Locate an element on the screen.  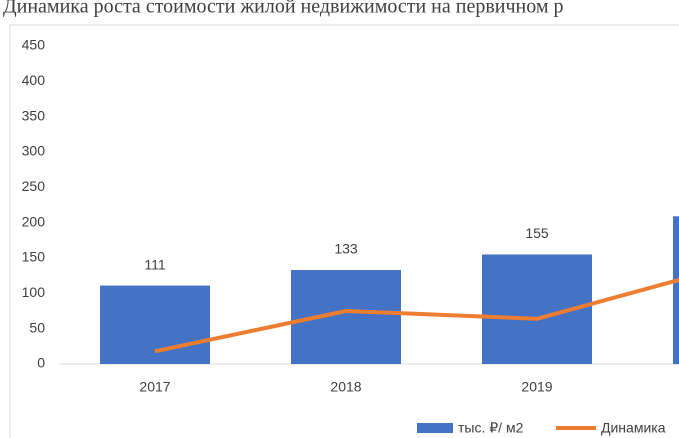
line is located at coordinates (416, 315).